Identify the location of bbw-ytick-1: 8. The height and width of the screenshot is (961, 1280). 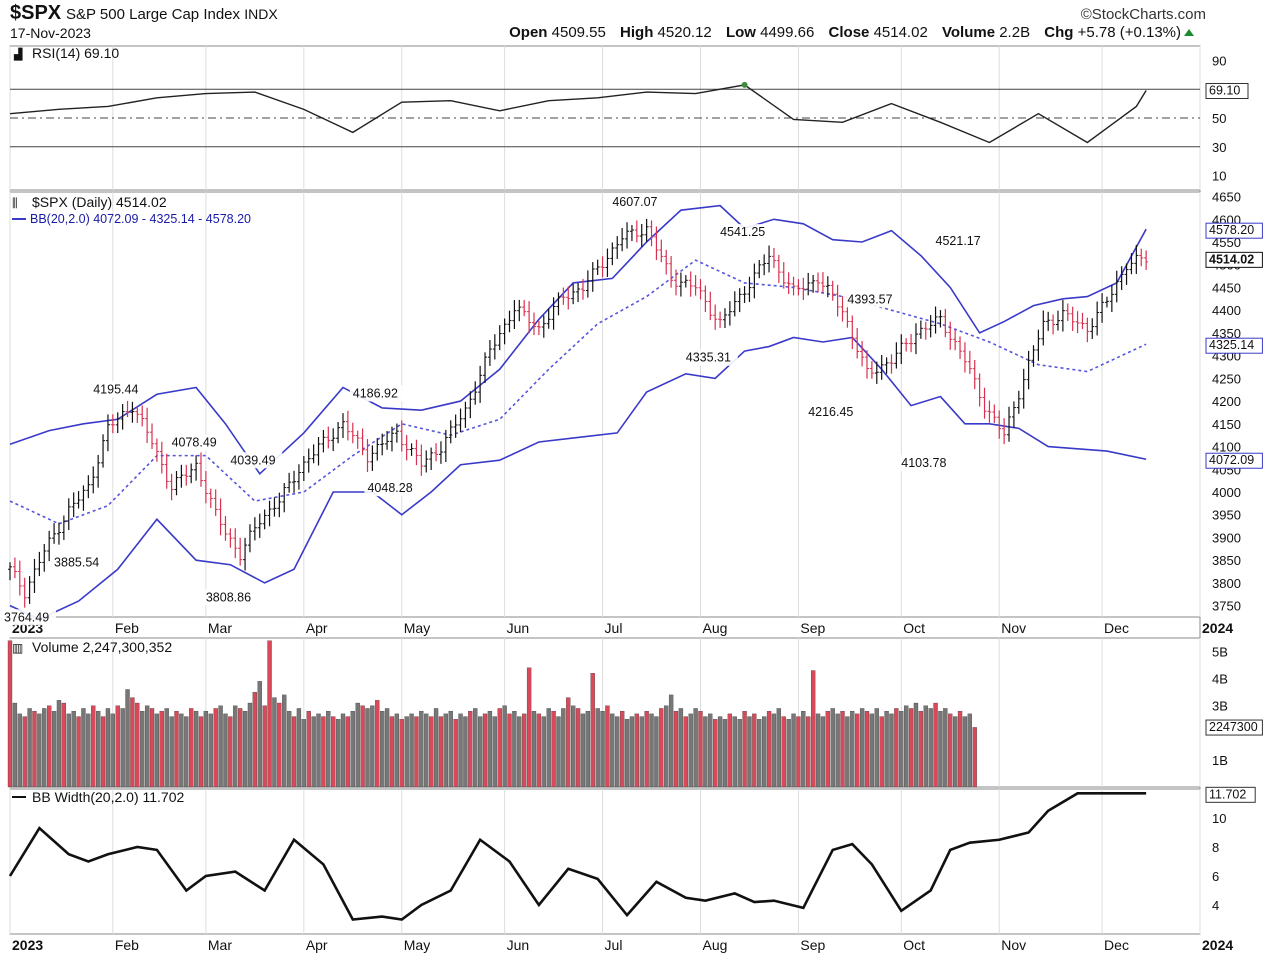
(1215, 847).